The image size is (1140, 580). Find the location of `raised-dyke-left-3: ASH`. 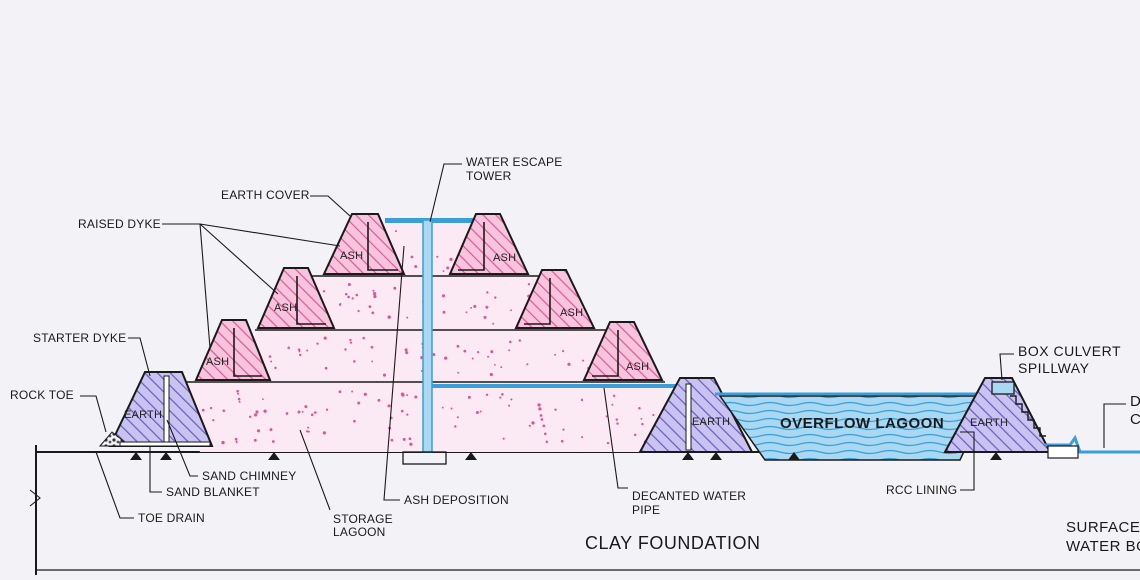

raised-dyke-left-3: ASH is located at coordinates (364, 244).